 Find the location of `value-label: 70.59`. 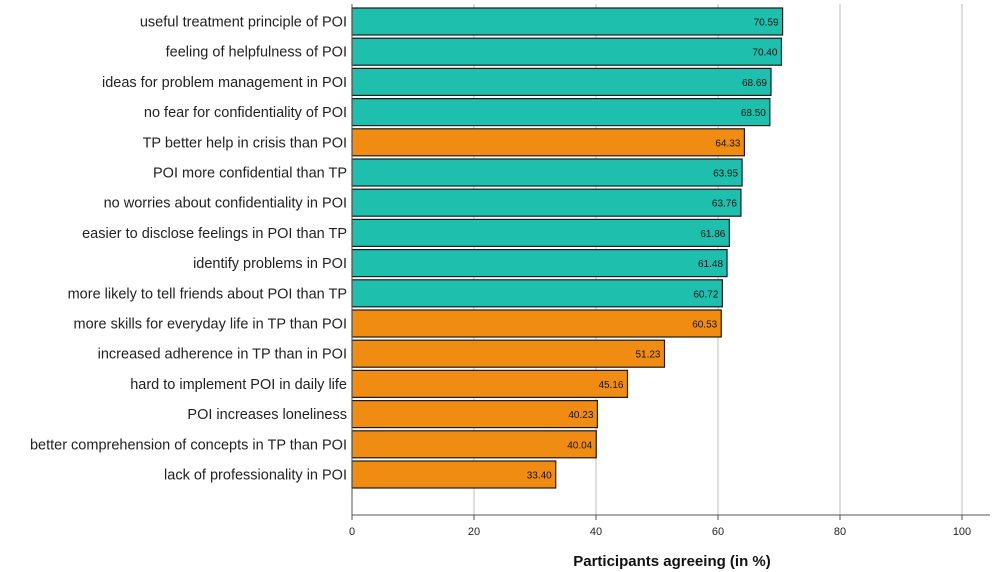

value-label: 70.59 is located at coordinates (766, 23).